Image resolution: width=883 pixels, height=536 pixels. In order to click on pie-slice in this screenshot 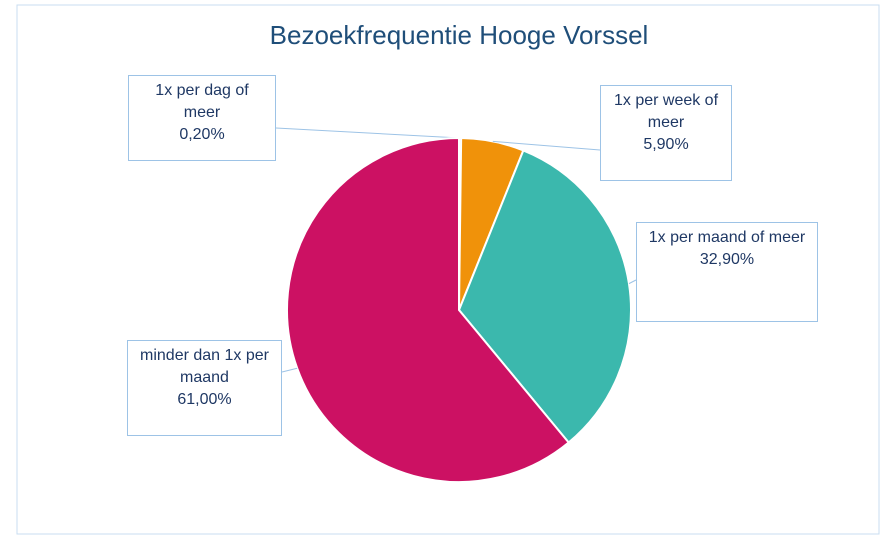, I will do `click(544, 296)`.